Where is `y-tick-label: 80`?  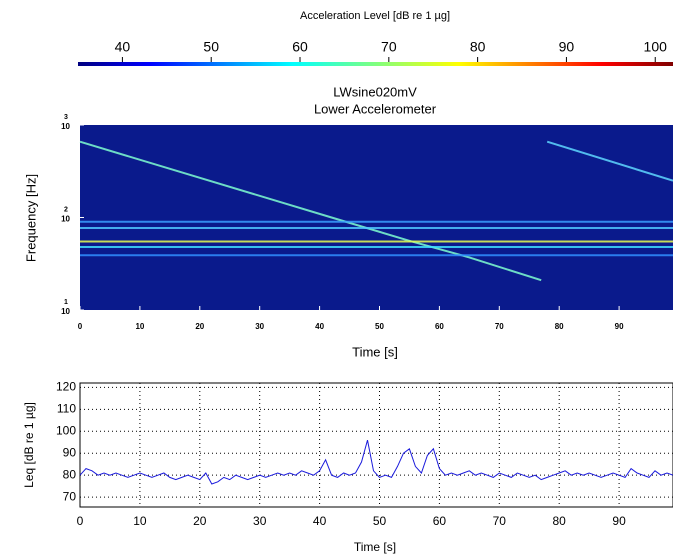
y-tick-label: 80 is located at coordinates (70, 474).